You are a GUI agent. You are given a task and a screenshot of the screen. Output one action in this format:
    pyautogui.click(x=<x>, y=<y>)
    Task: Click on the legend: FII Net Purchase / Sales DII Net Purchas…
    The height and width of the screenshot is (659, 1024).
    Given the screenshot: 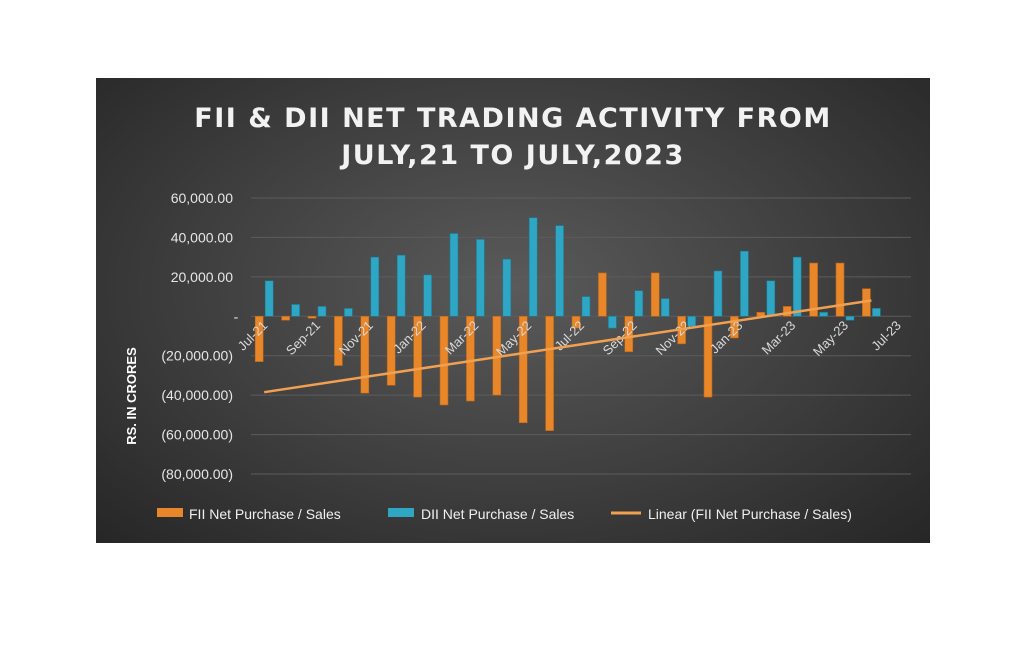 What is the action you would take?
    pyautogui.click(x=504, y=514)
    